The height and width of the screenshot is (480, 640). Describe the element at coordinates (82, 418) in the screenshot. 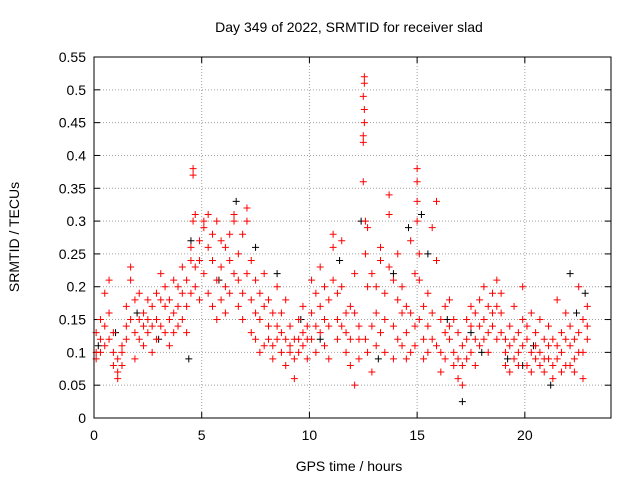

I see `y-tick-label: 0` at that location.